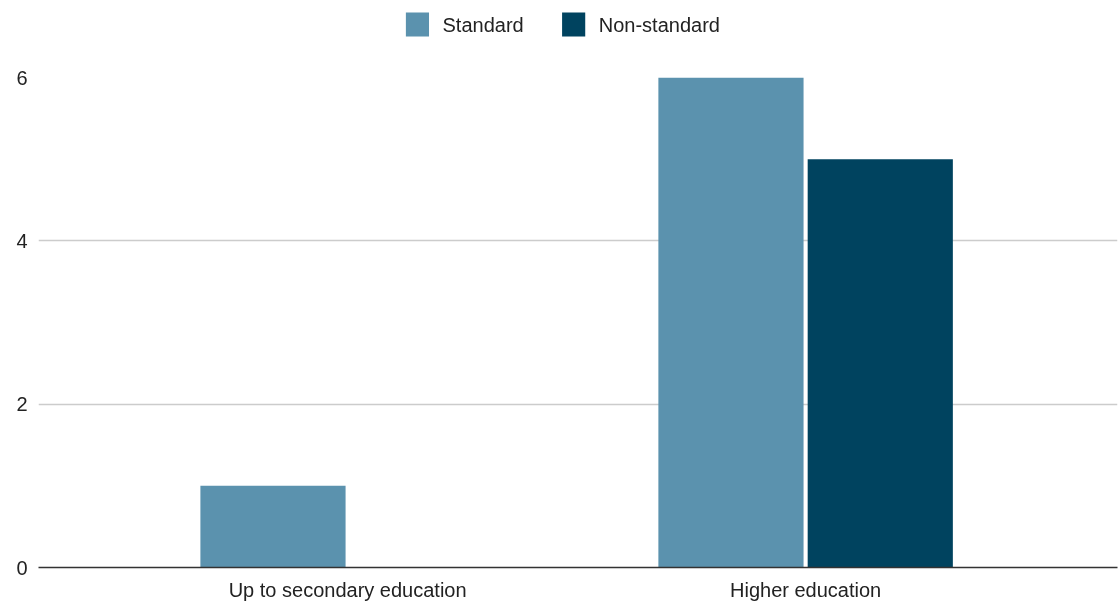 The width and height of the screenshot is (1119, 607). I want to click on x-tick-label: Up to secondary education, so click(347, 589).